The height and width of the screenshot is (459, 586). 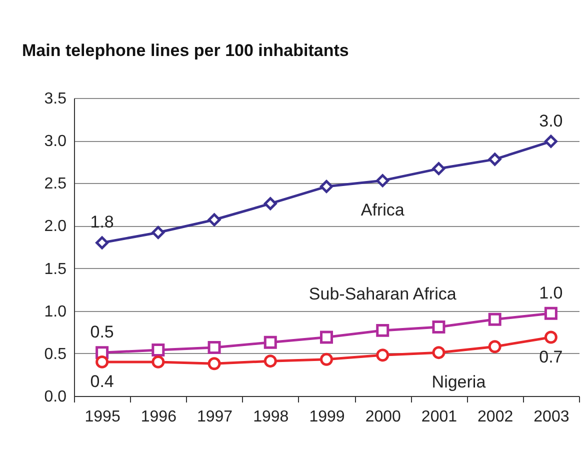 What do you see at coordinates (55, 269) in the screenshot?
I see `y-tick-label: 1.5` at bounding box center [55, 269].